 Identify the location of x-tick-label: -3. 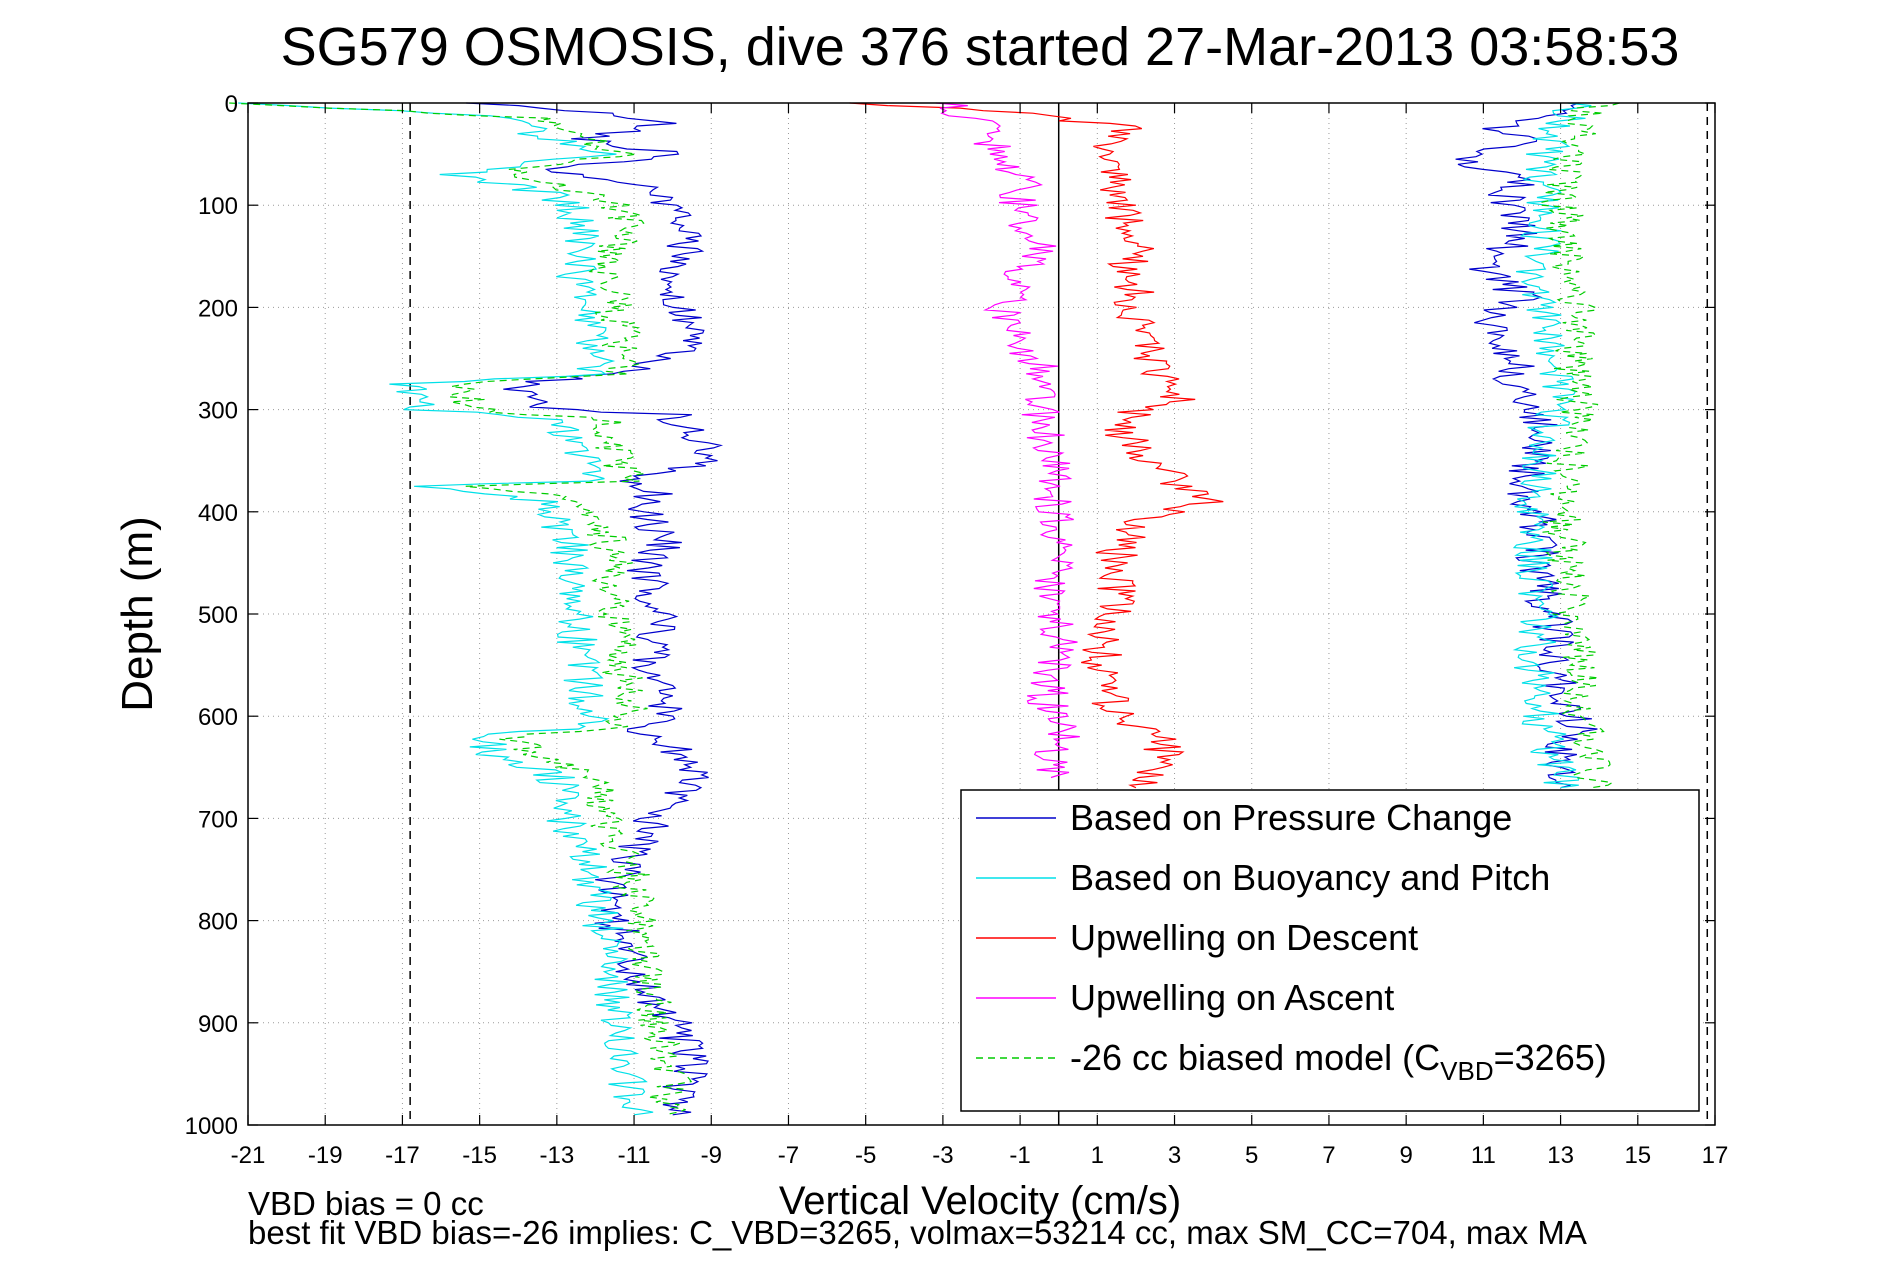
(942, 1155).